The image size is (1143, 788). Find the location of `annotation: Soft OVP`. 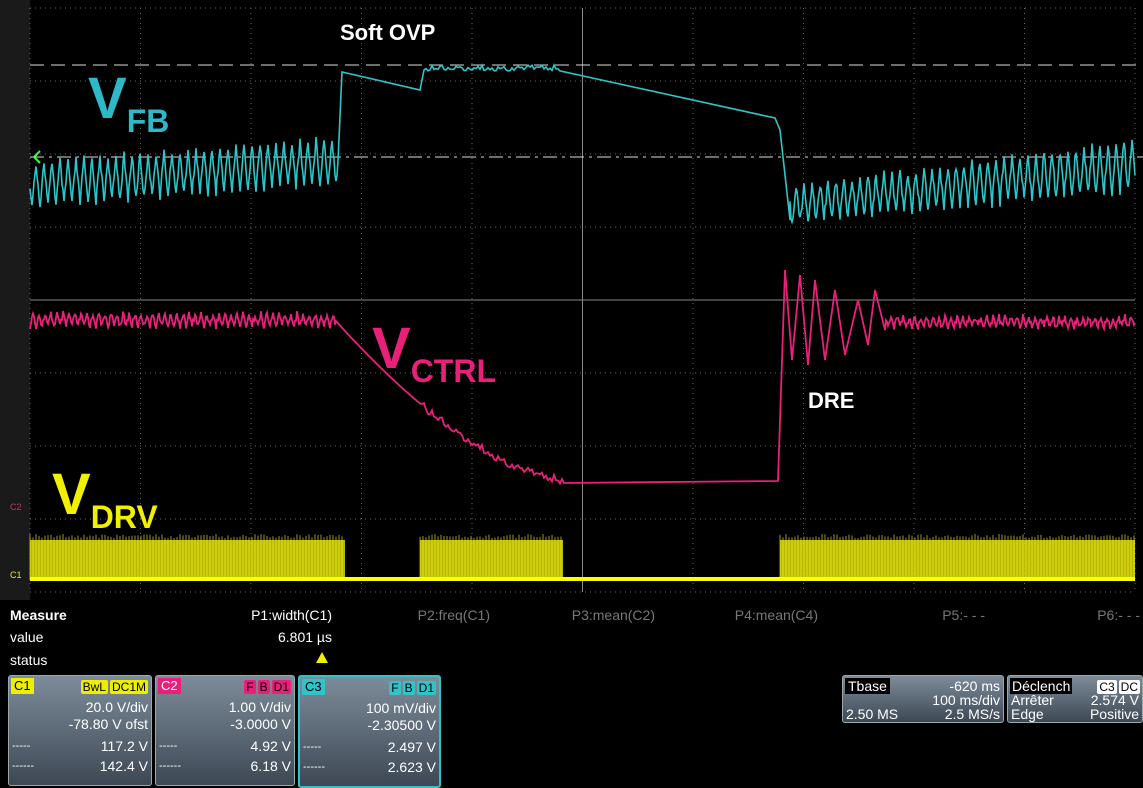

annotation: Soft OVP is located at coordinates (387, 32).